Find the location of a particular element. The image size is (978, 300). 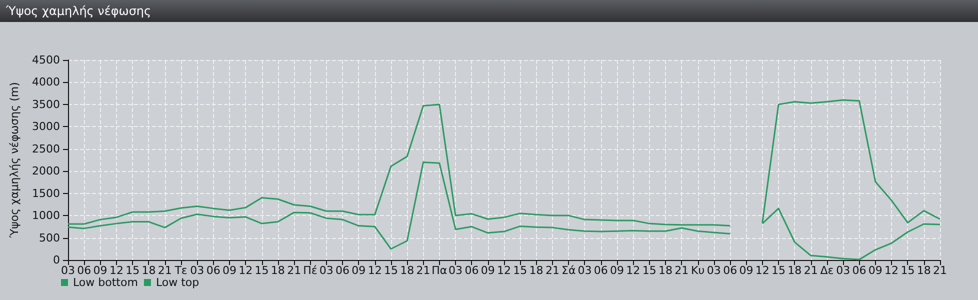

legend-label: Low bottom is located at coordinates (105, 282).